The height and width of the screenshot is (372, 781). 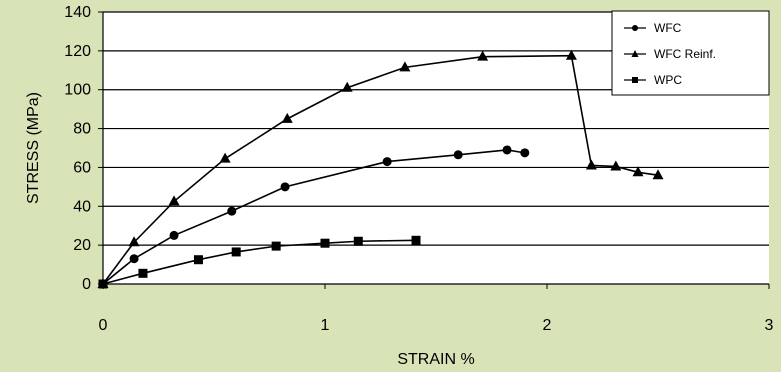 I want to click on y-tick-label: 60, so click(x=82, y=167).